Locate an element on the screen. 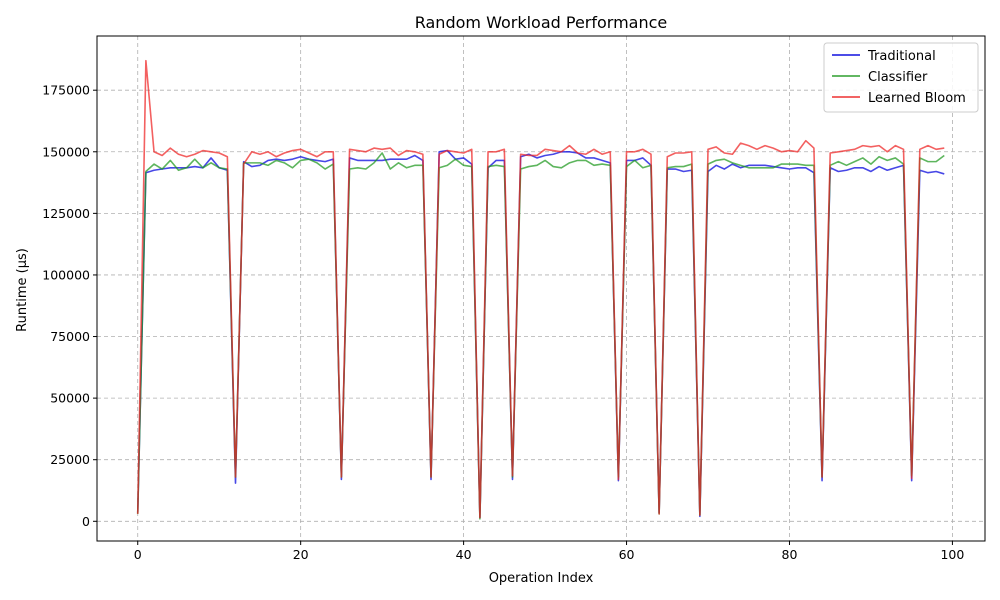 The image size is (1000, 600). legend: Traditional Classifier Learned Bloom is located at coordinates (901, 77).